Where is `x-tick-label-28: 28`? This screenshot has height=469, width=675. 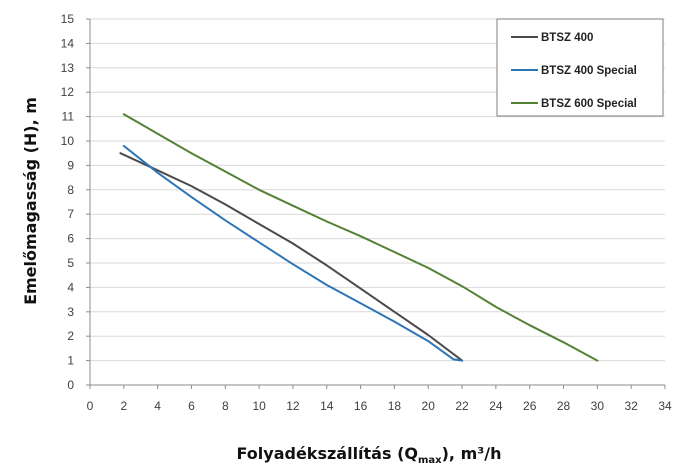
x-tick-label-28: 28 is located at coordinates (564, 406).